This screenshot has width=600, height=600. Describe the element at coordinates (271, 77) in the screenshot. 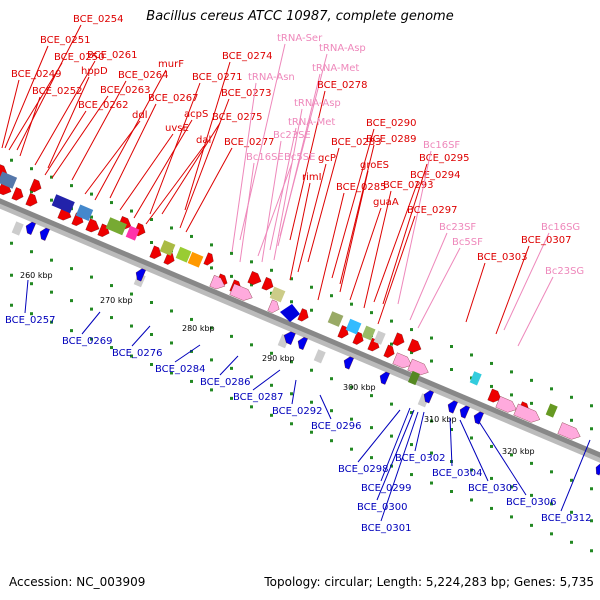

I see `gene-label-trna-asn: tRNA-Asn` at that location.